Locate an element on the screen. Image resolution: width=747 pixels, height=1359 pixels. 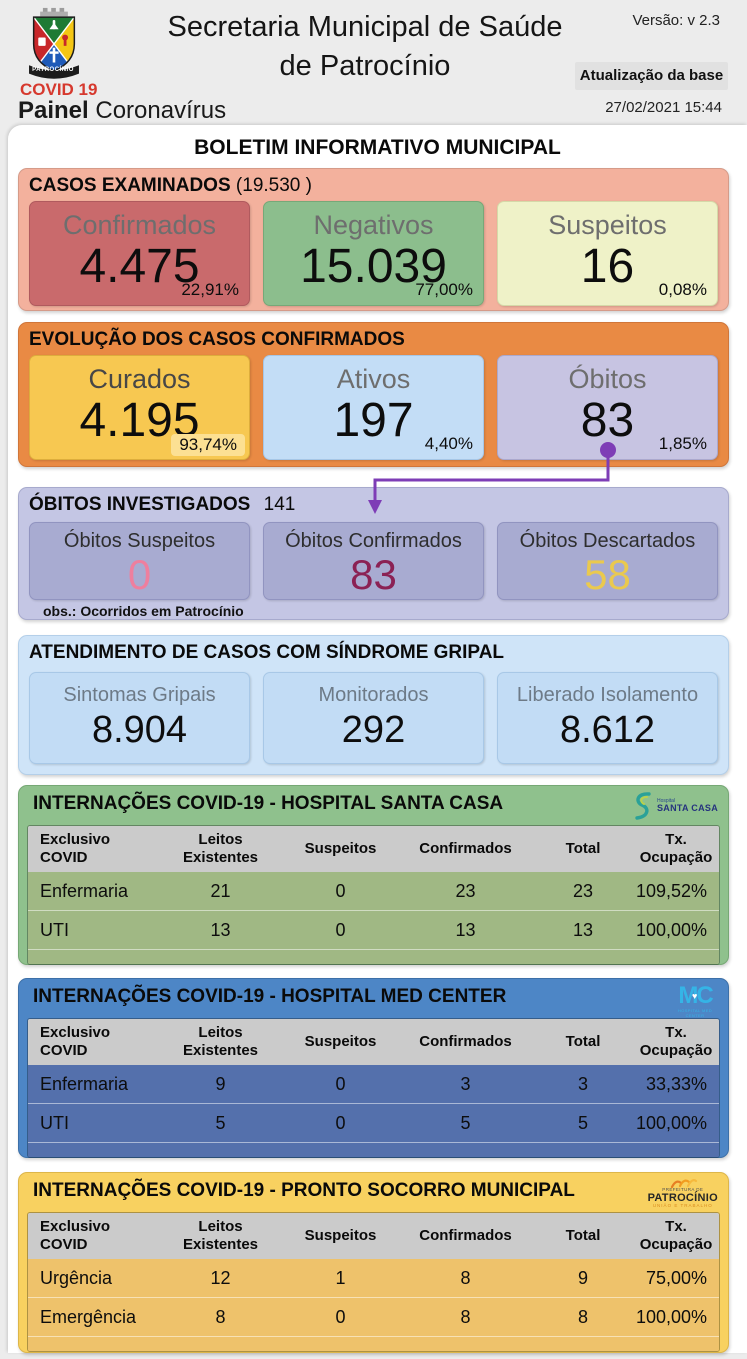
card-confirmados: Confirmados 4.475 22,91% is located at coordinates (139, 253).